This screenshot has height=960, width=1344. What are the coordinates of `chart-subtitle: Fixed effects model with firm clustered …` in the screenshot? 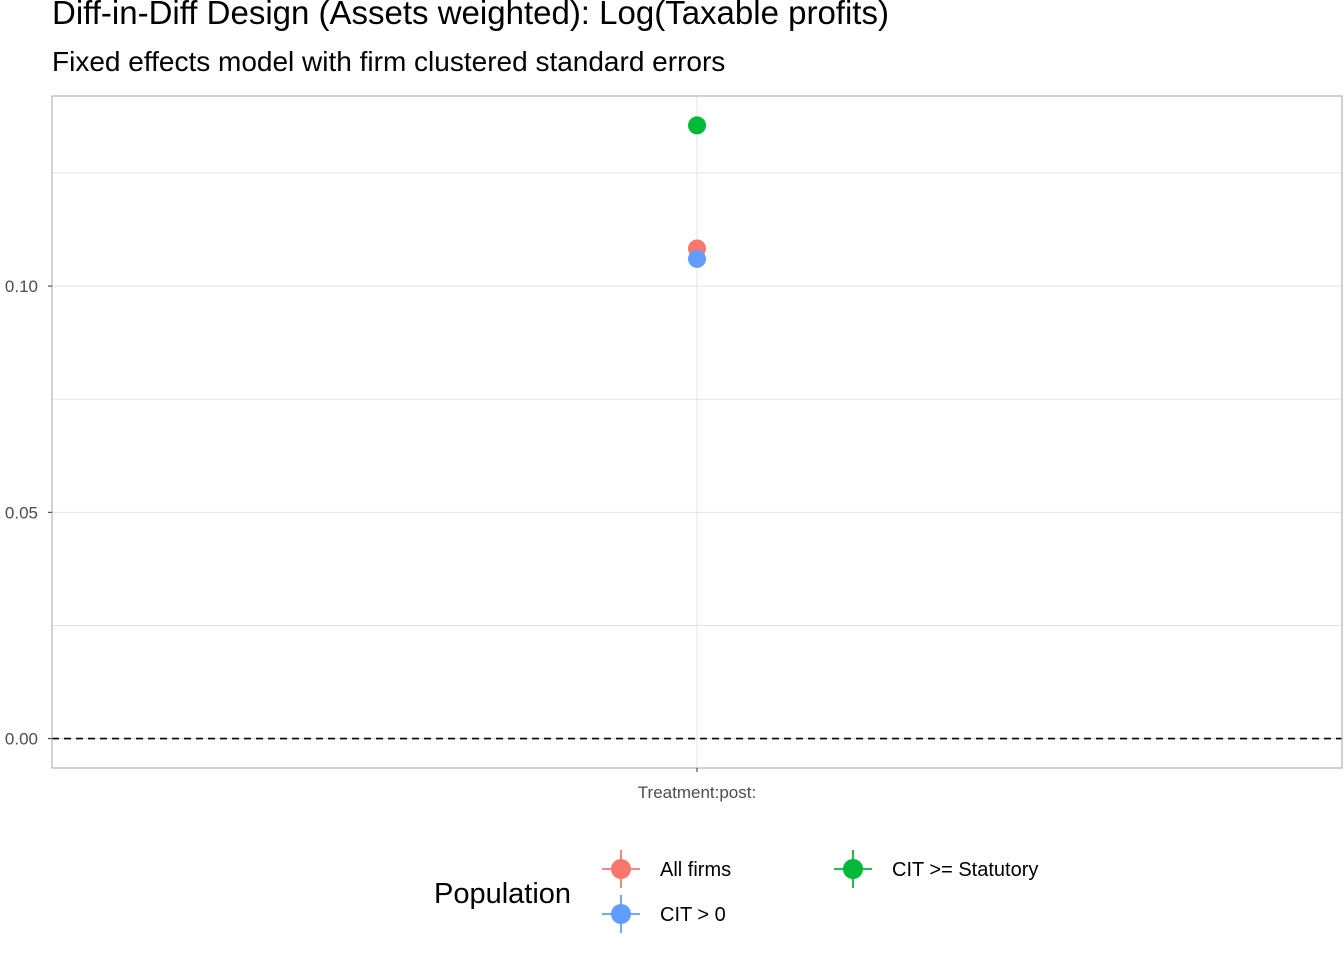 It's located at (389, 61).